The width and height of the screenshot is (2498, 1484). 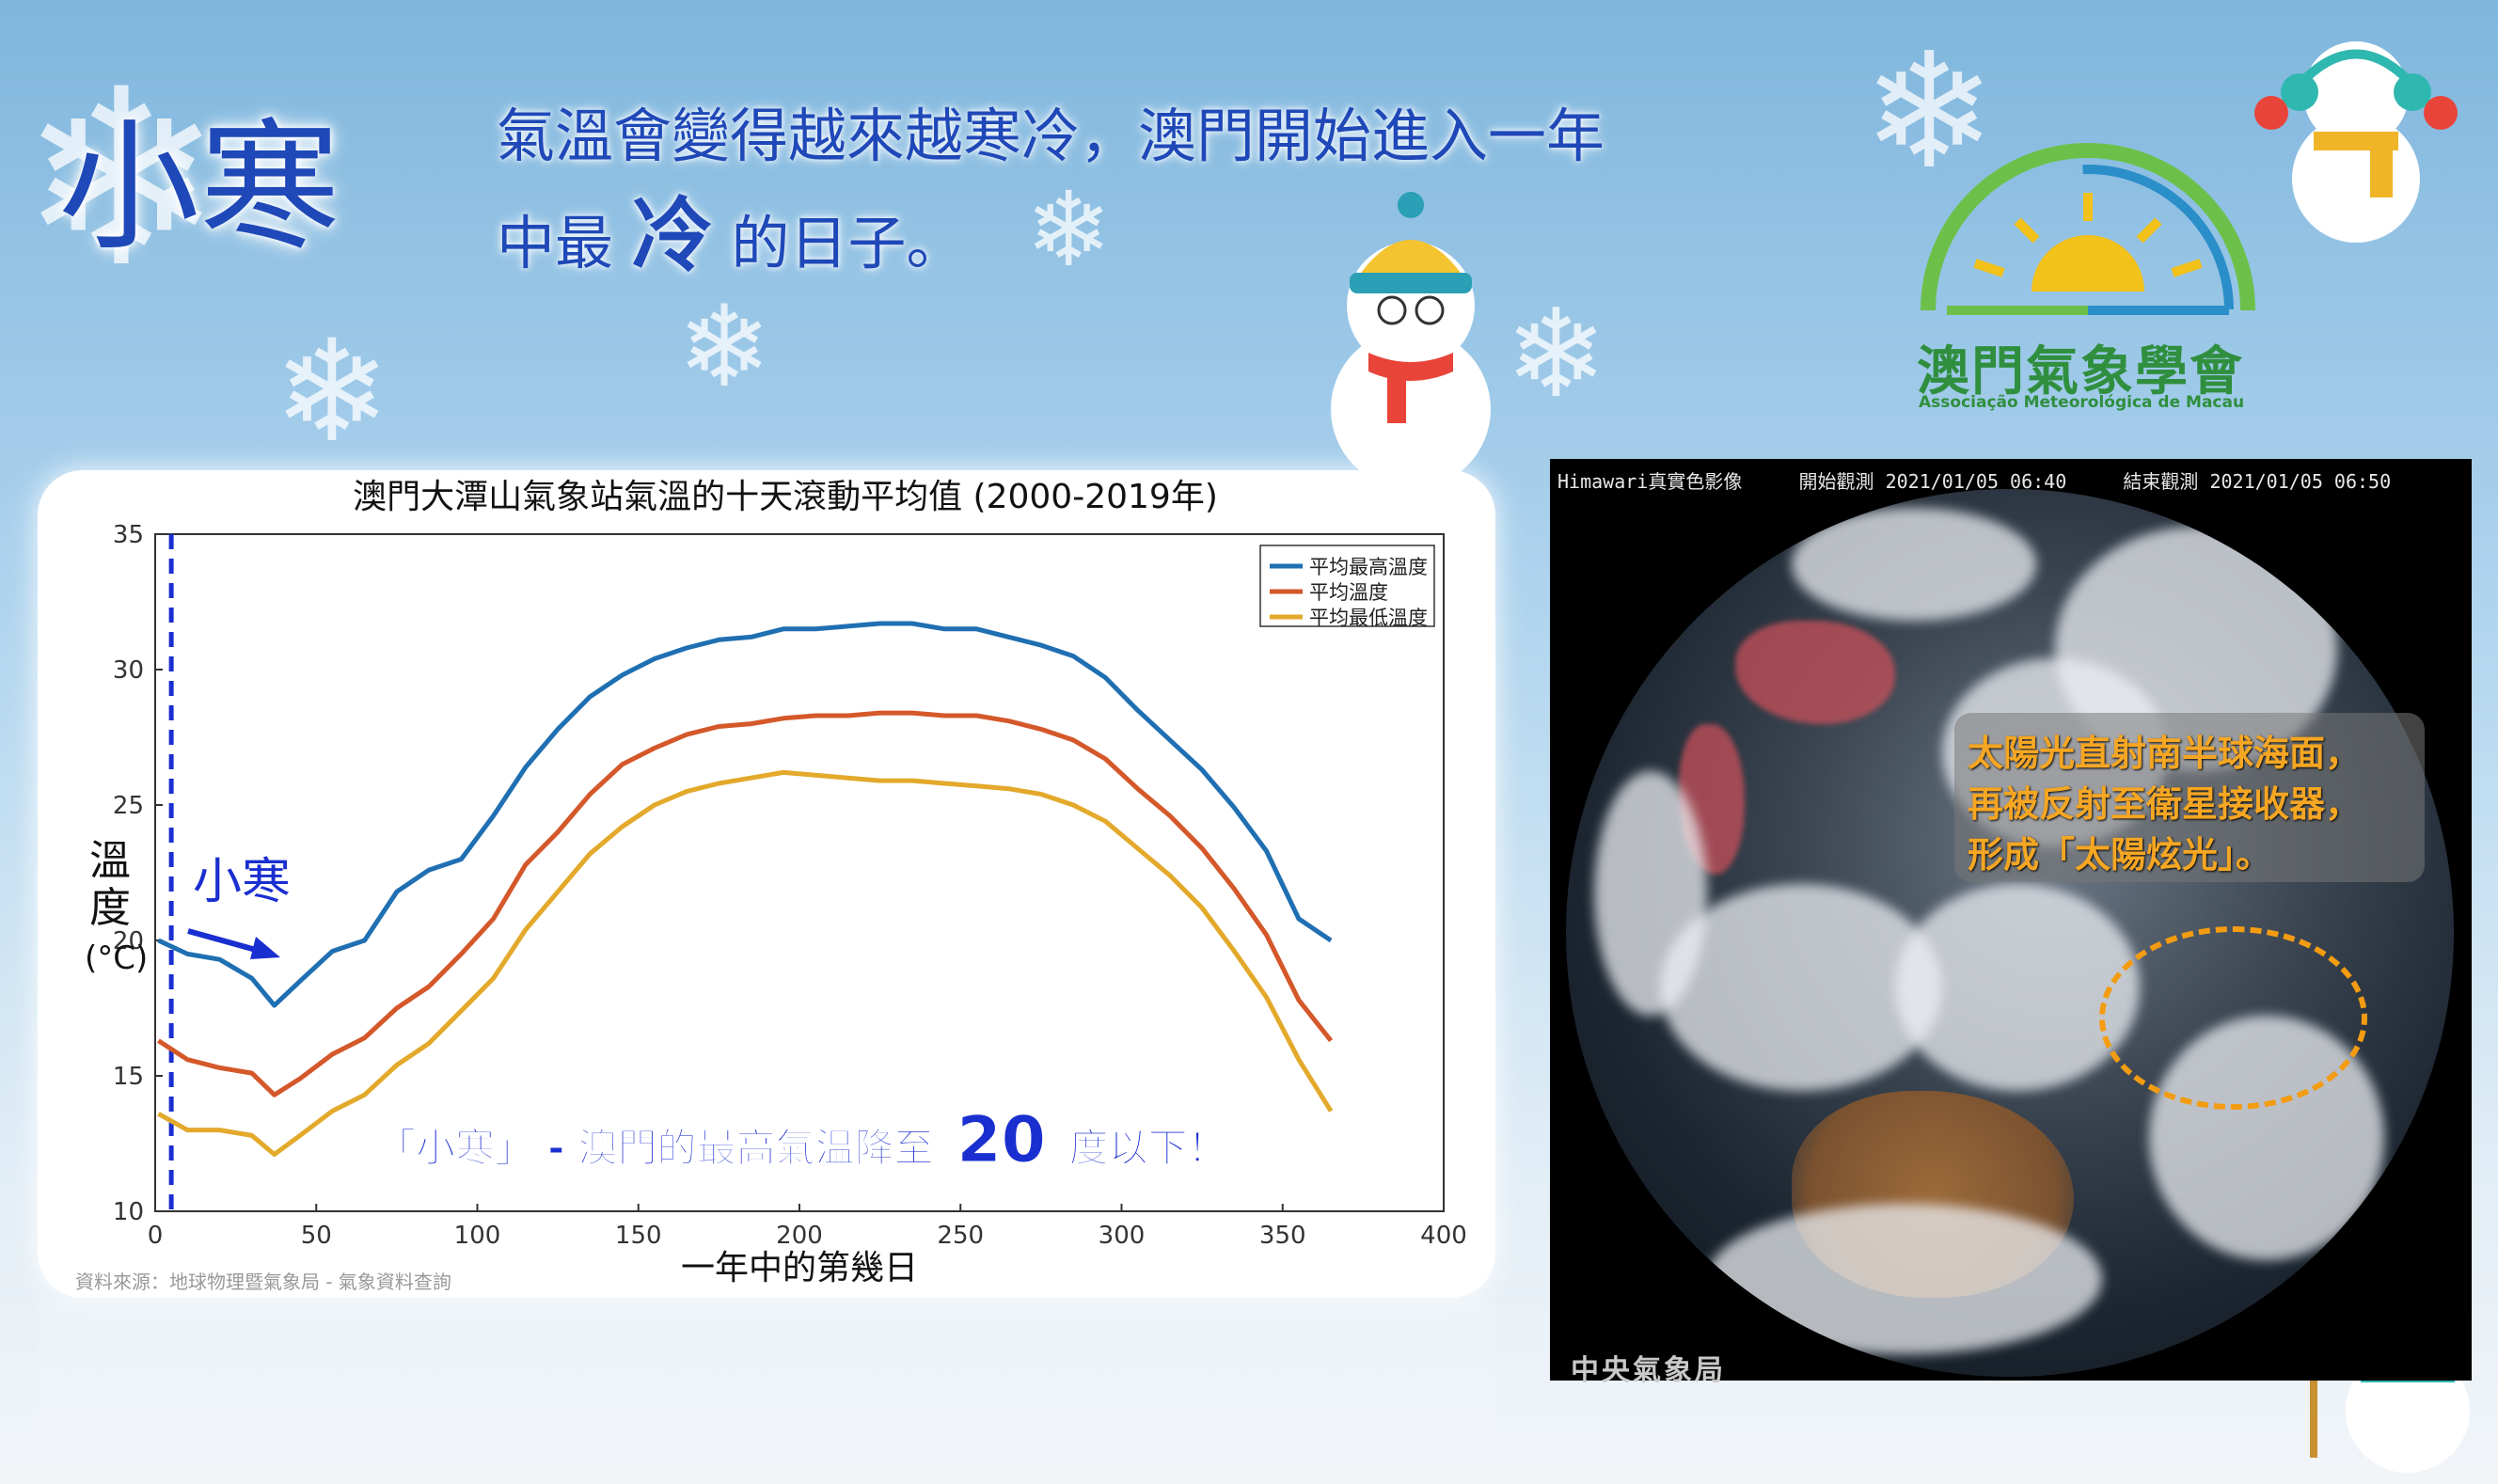 What do you see at coordinates (555, 243) in the screenshot?
I see `headline-line2-pre: 中最` at bounding box center [555, 243].